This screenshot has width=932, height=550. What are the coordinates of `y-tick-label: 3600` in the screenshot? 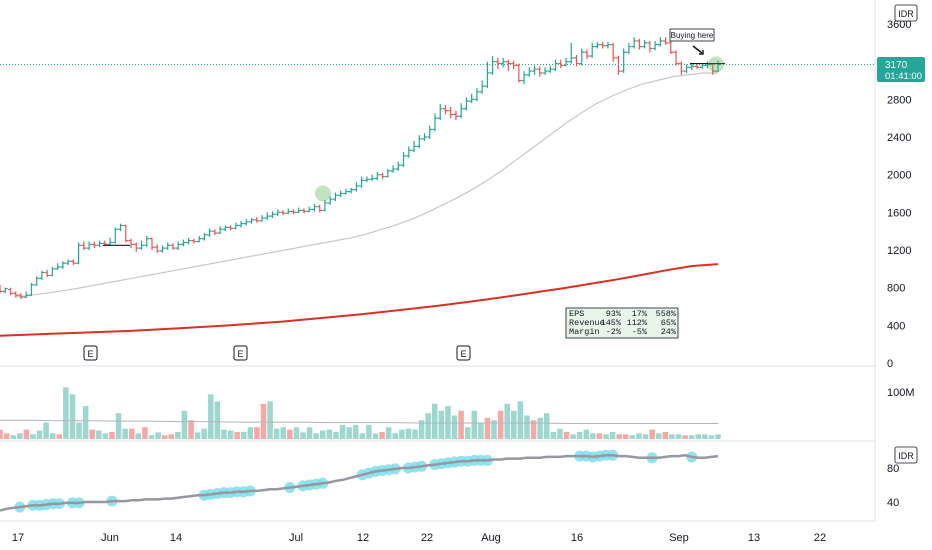 It's located at (899, 25).